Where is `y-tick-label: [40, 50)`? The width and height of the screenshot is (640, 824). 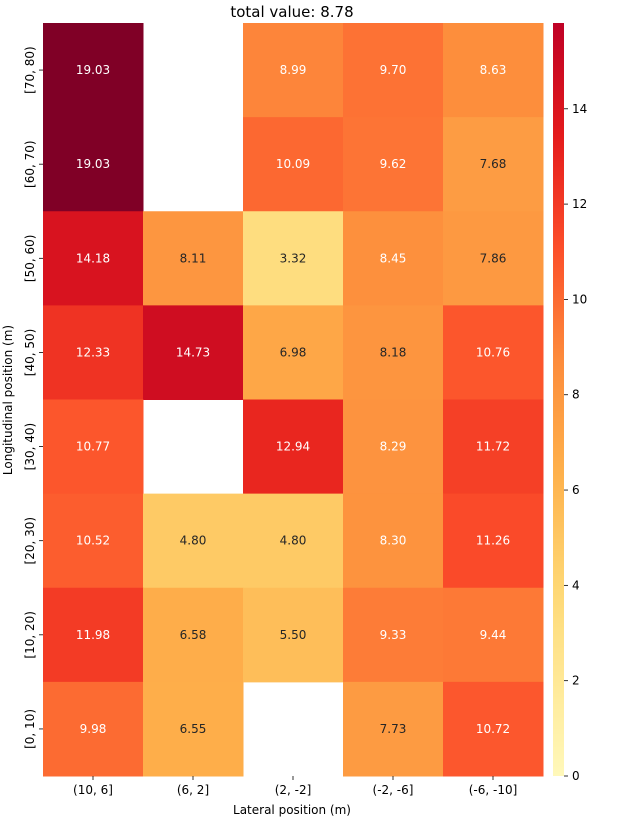
y-tick-label: [40, 50) is located at coordinates (30, 353).